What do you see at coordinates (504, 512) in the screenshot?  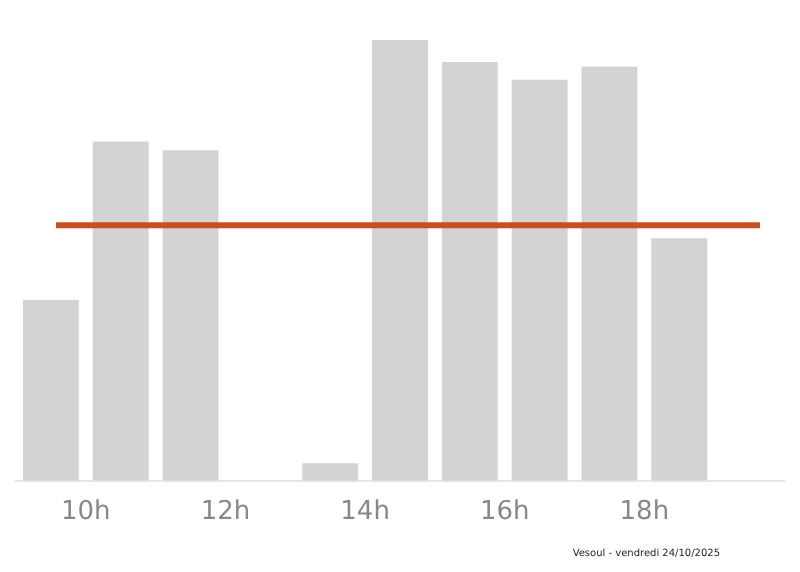 I see `x-tick-label: 16h` at bounding box center [504, 512].